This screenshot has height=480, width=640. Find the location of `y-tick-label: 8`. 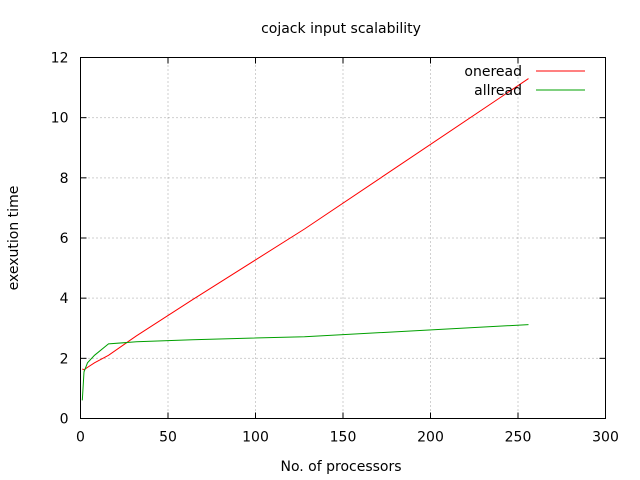

y-tick-label: 8 is located at coordinates (64, 179).